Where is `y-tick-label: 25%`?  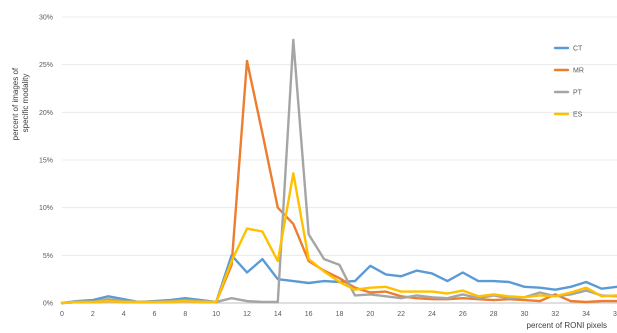 y-tick-label: 25% is located at coordinates (46, 65).